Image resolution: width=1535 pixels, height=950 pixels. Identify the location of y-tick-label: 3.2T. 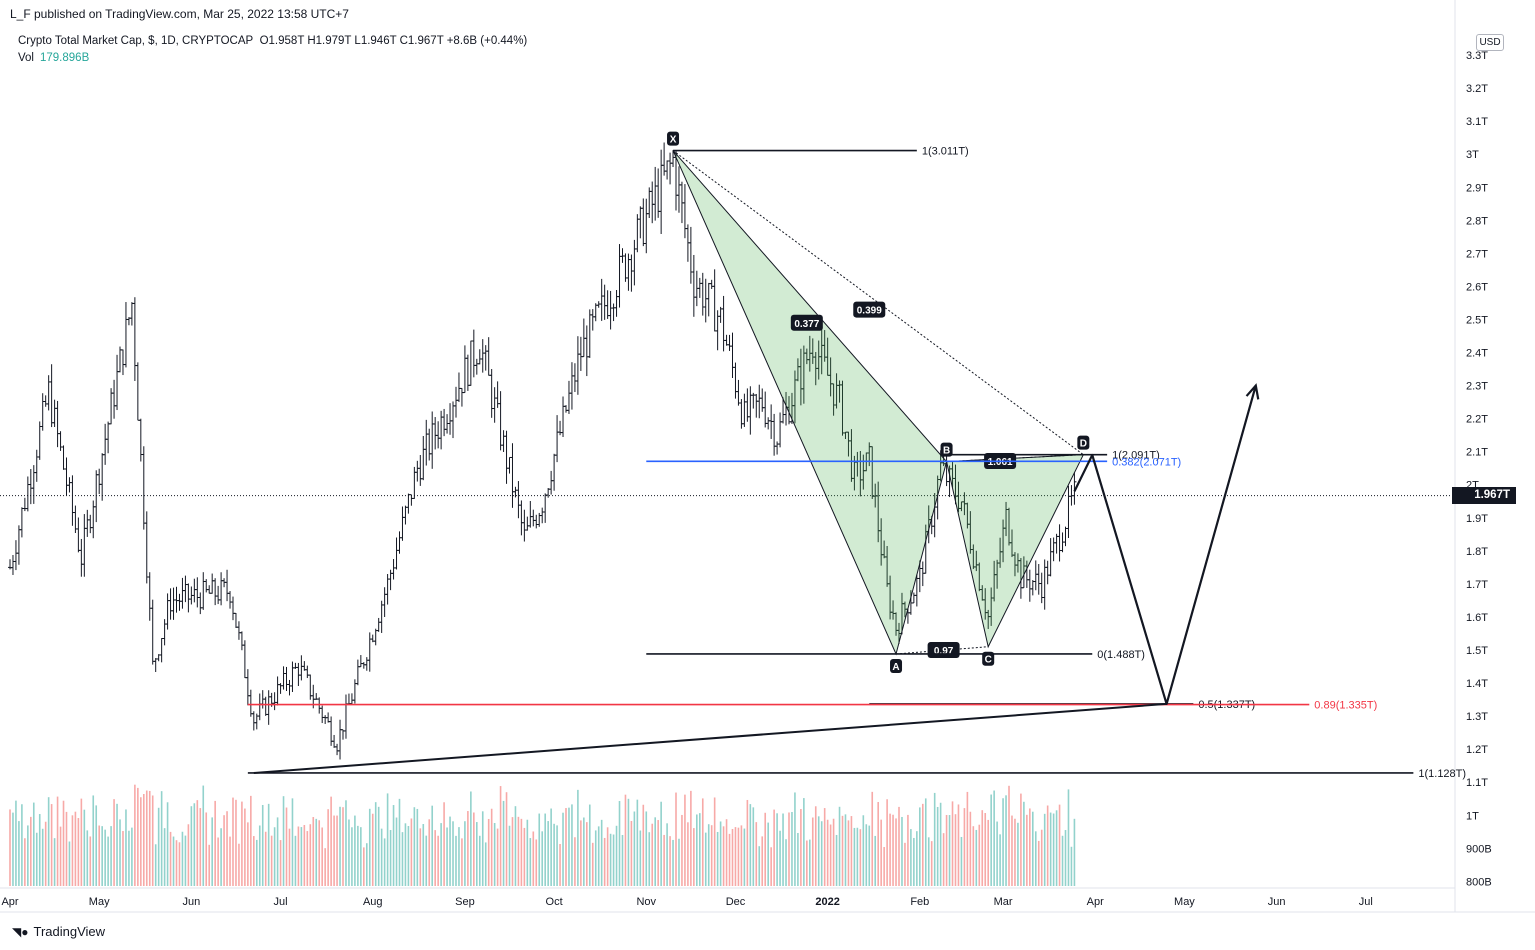
(1477, 89).